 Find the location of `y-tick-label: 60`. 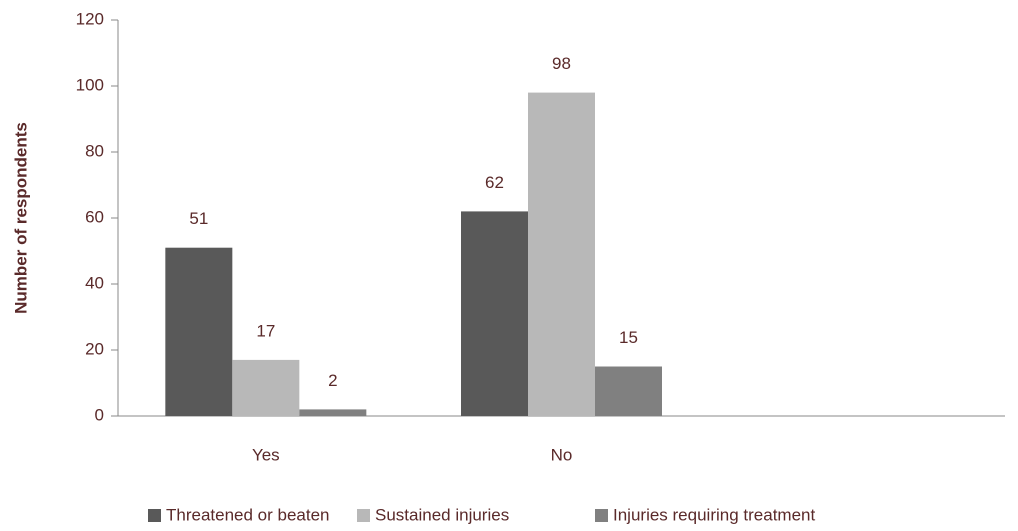

y-tick-label: 60 is located at coordinates (94, 216).